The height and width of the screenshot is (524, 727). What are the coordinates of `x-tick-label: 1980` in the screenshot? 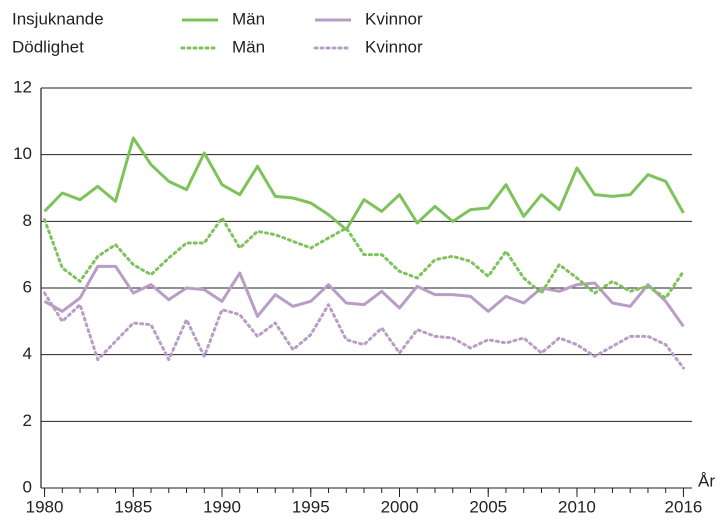 It's located at (45, 506).